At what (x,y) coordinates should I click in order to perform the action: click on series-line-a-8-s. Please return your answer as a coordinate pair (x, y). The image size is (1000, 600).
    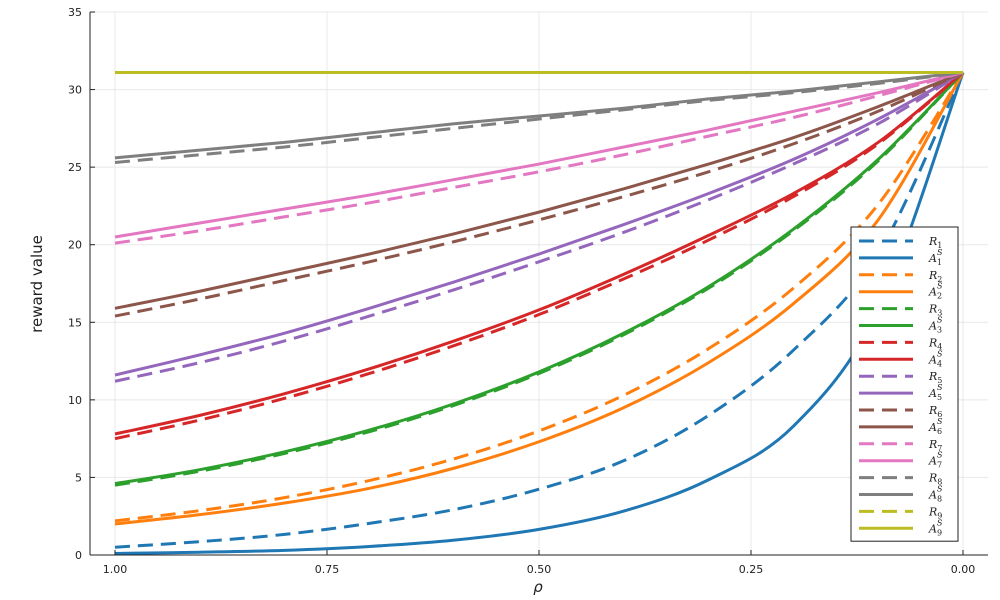
    Looking at the image, I should click on (539, 115).